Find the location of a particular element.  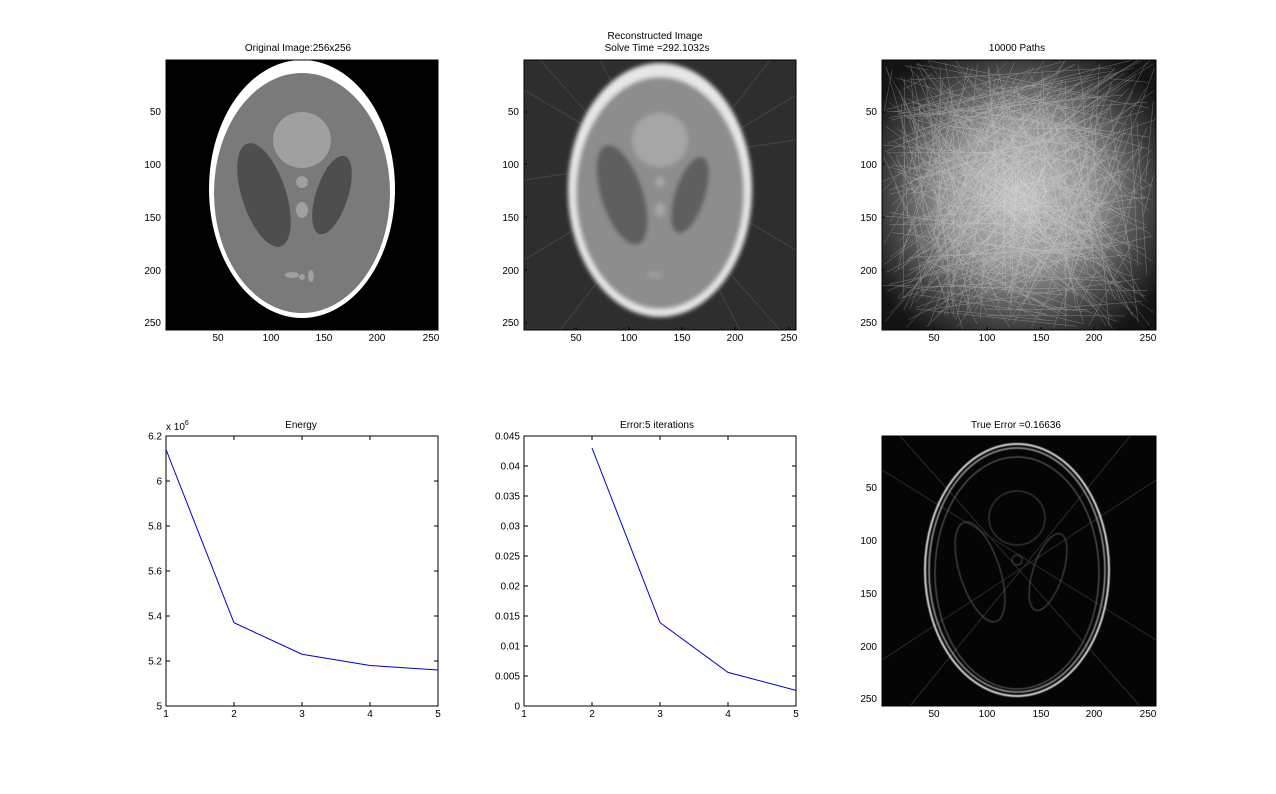

y-tick-label: 50 is located at coordinates (872, 112).